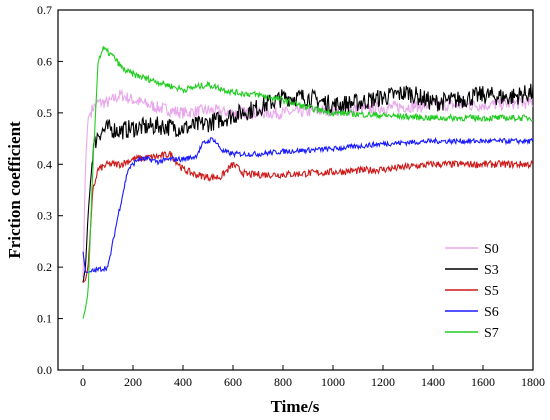  What do you see at coordinates (44, 164) in the screenshot?
I see `y-tick-label: 0.4` at bounding box center [44, 164].